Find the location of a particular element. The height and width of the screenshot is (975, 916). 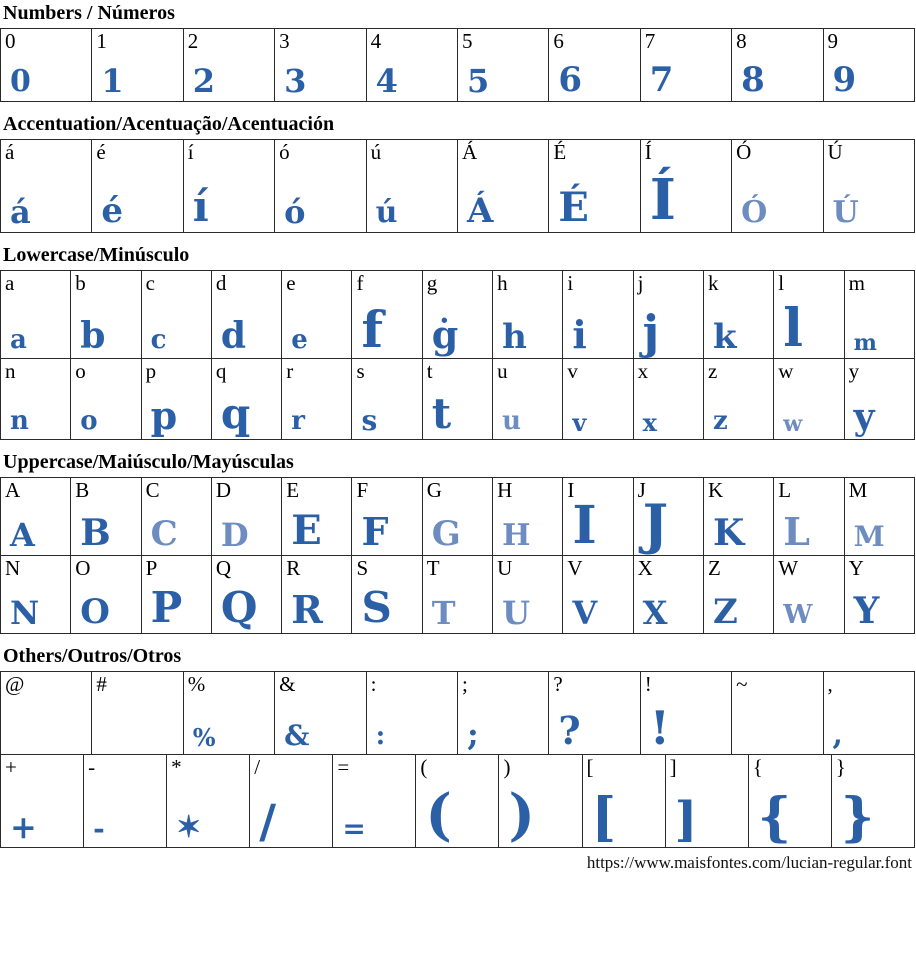

reference-char: 3 is located at coordinates (284, 41).